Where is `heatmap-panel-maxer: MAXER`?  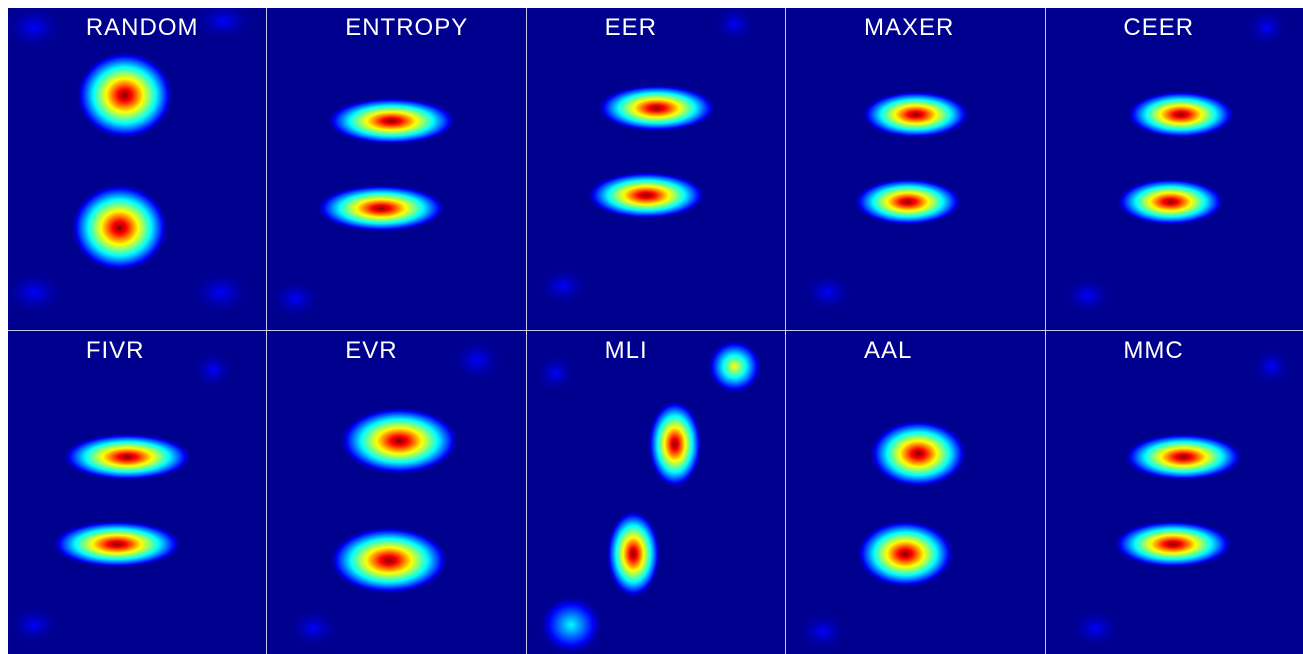 heatmap-panel-maxer: MAXER is located at coordinates (916, 169).